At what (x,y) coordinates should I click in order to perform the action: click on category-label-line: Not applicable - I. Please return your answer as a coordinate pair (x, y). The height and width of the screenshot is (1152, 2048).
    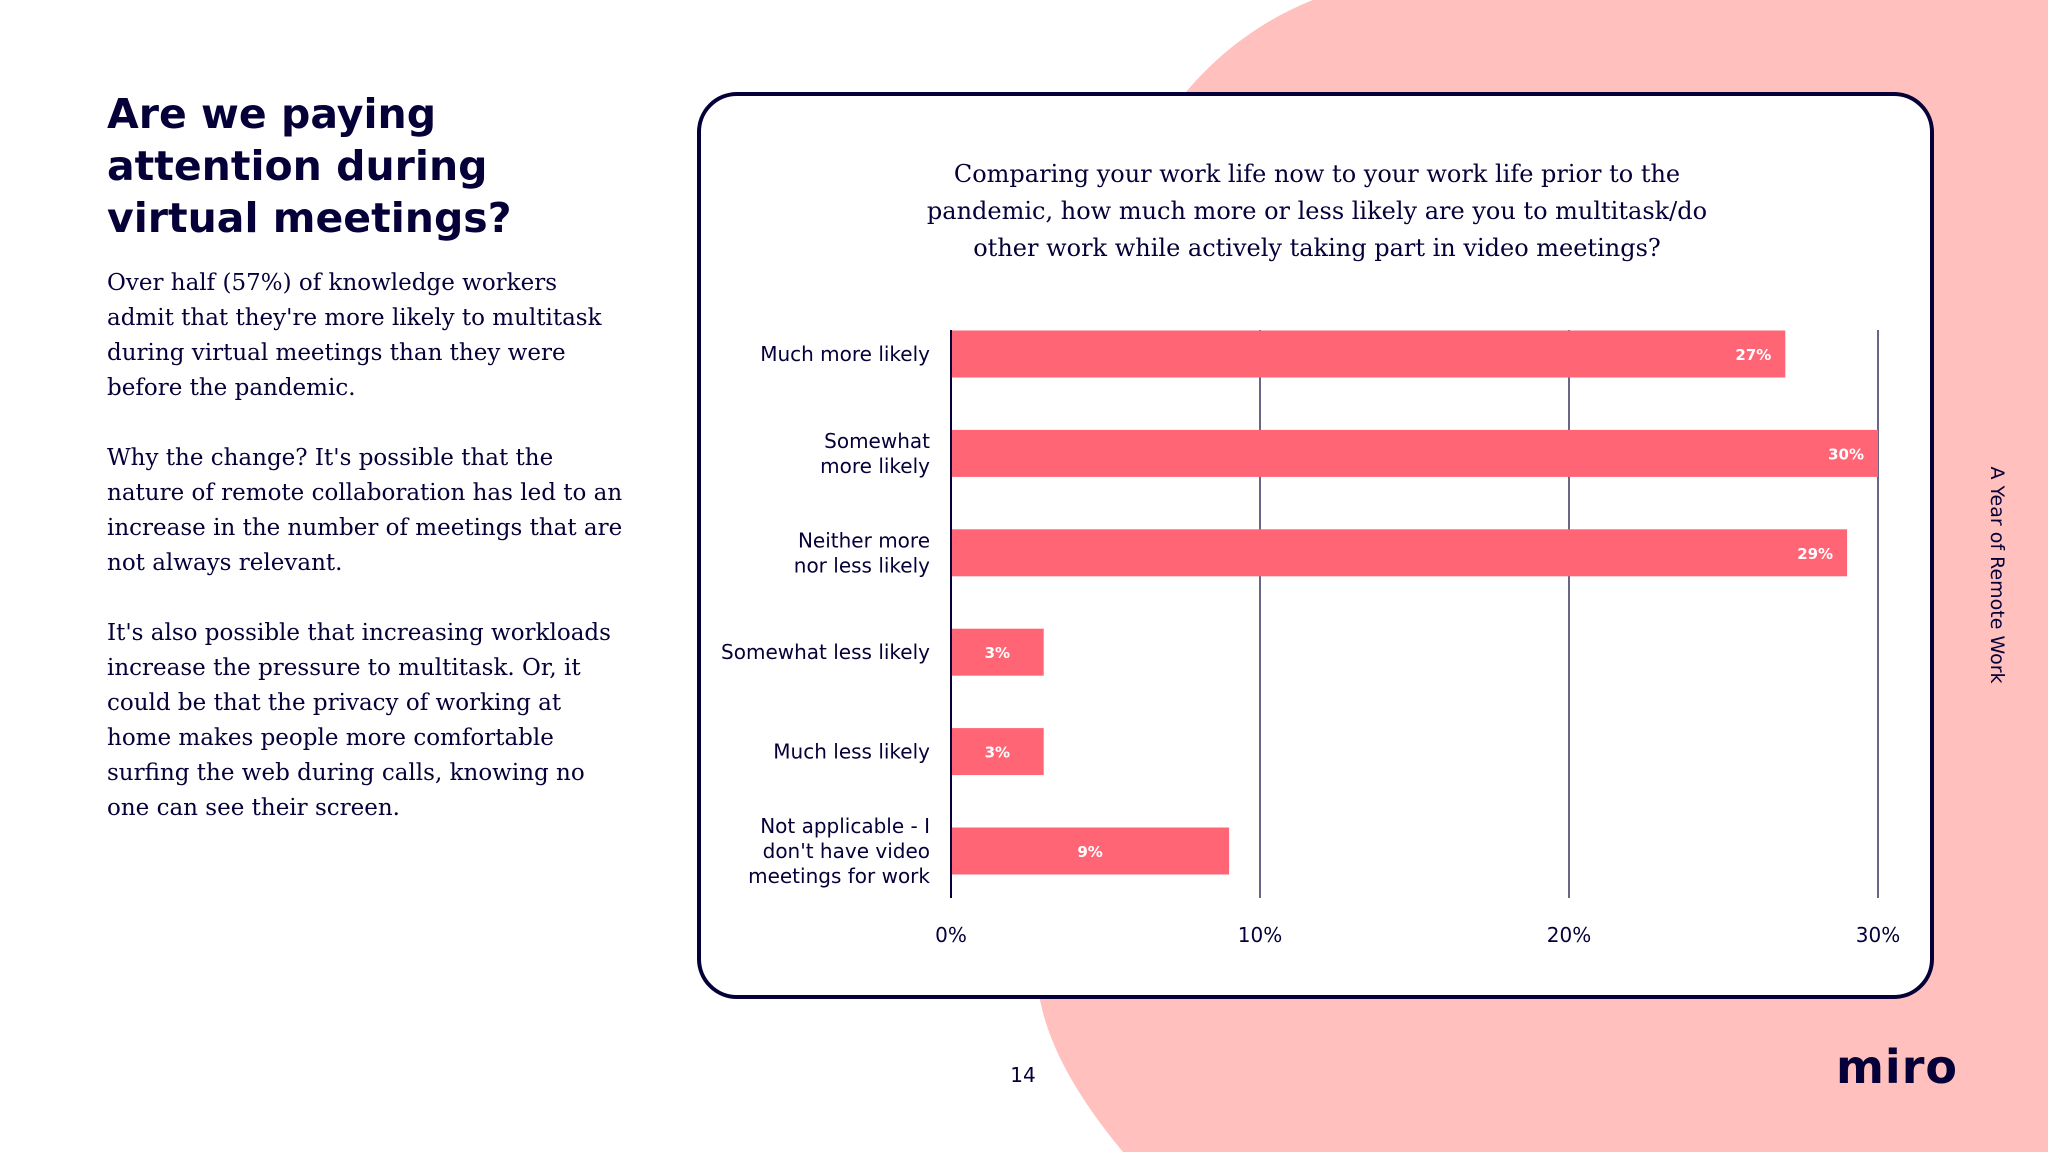
    Looking at the image, I should click on (845, 826).